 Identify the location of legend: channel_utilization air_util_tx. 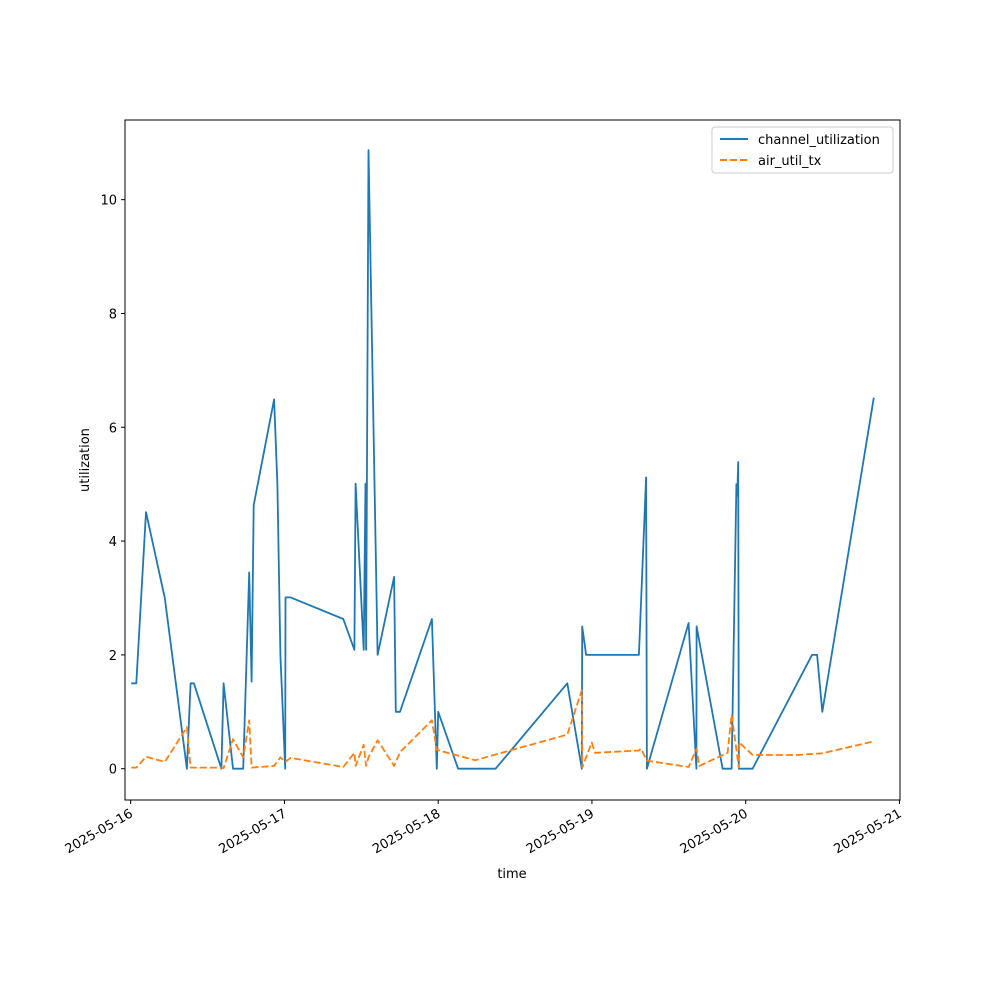
(802, 150).